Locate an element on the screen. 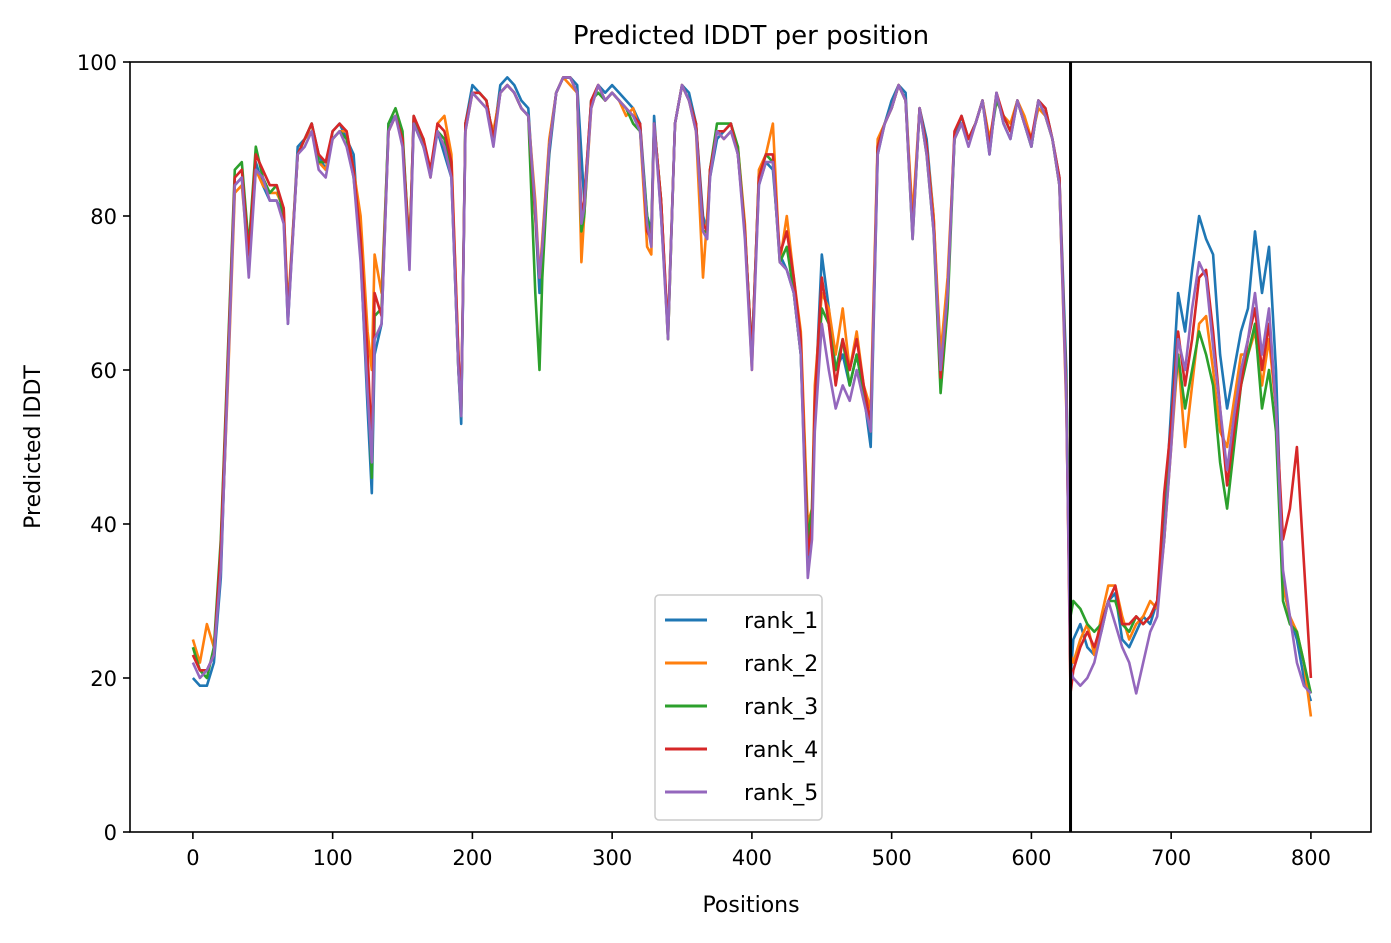  x-tick-label: 700 is located at coordinates (1171, 858).